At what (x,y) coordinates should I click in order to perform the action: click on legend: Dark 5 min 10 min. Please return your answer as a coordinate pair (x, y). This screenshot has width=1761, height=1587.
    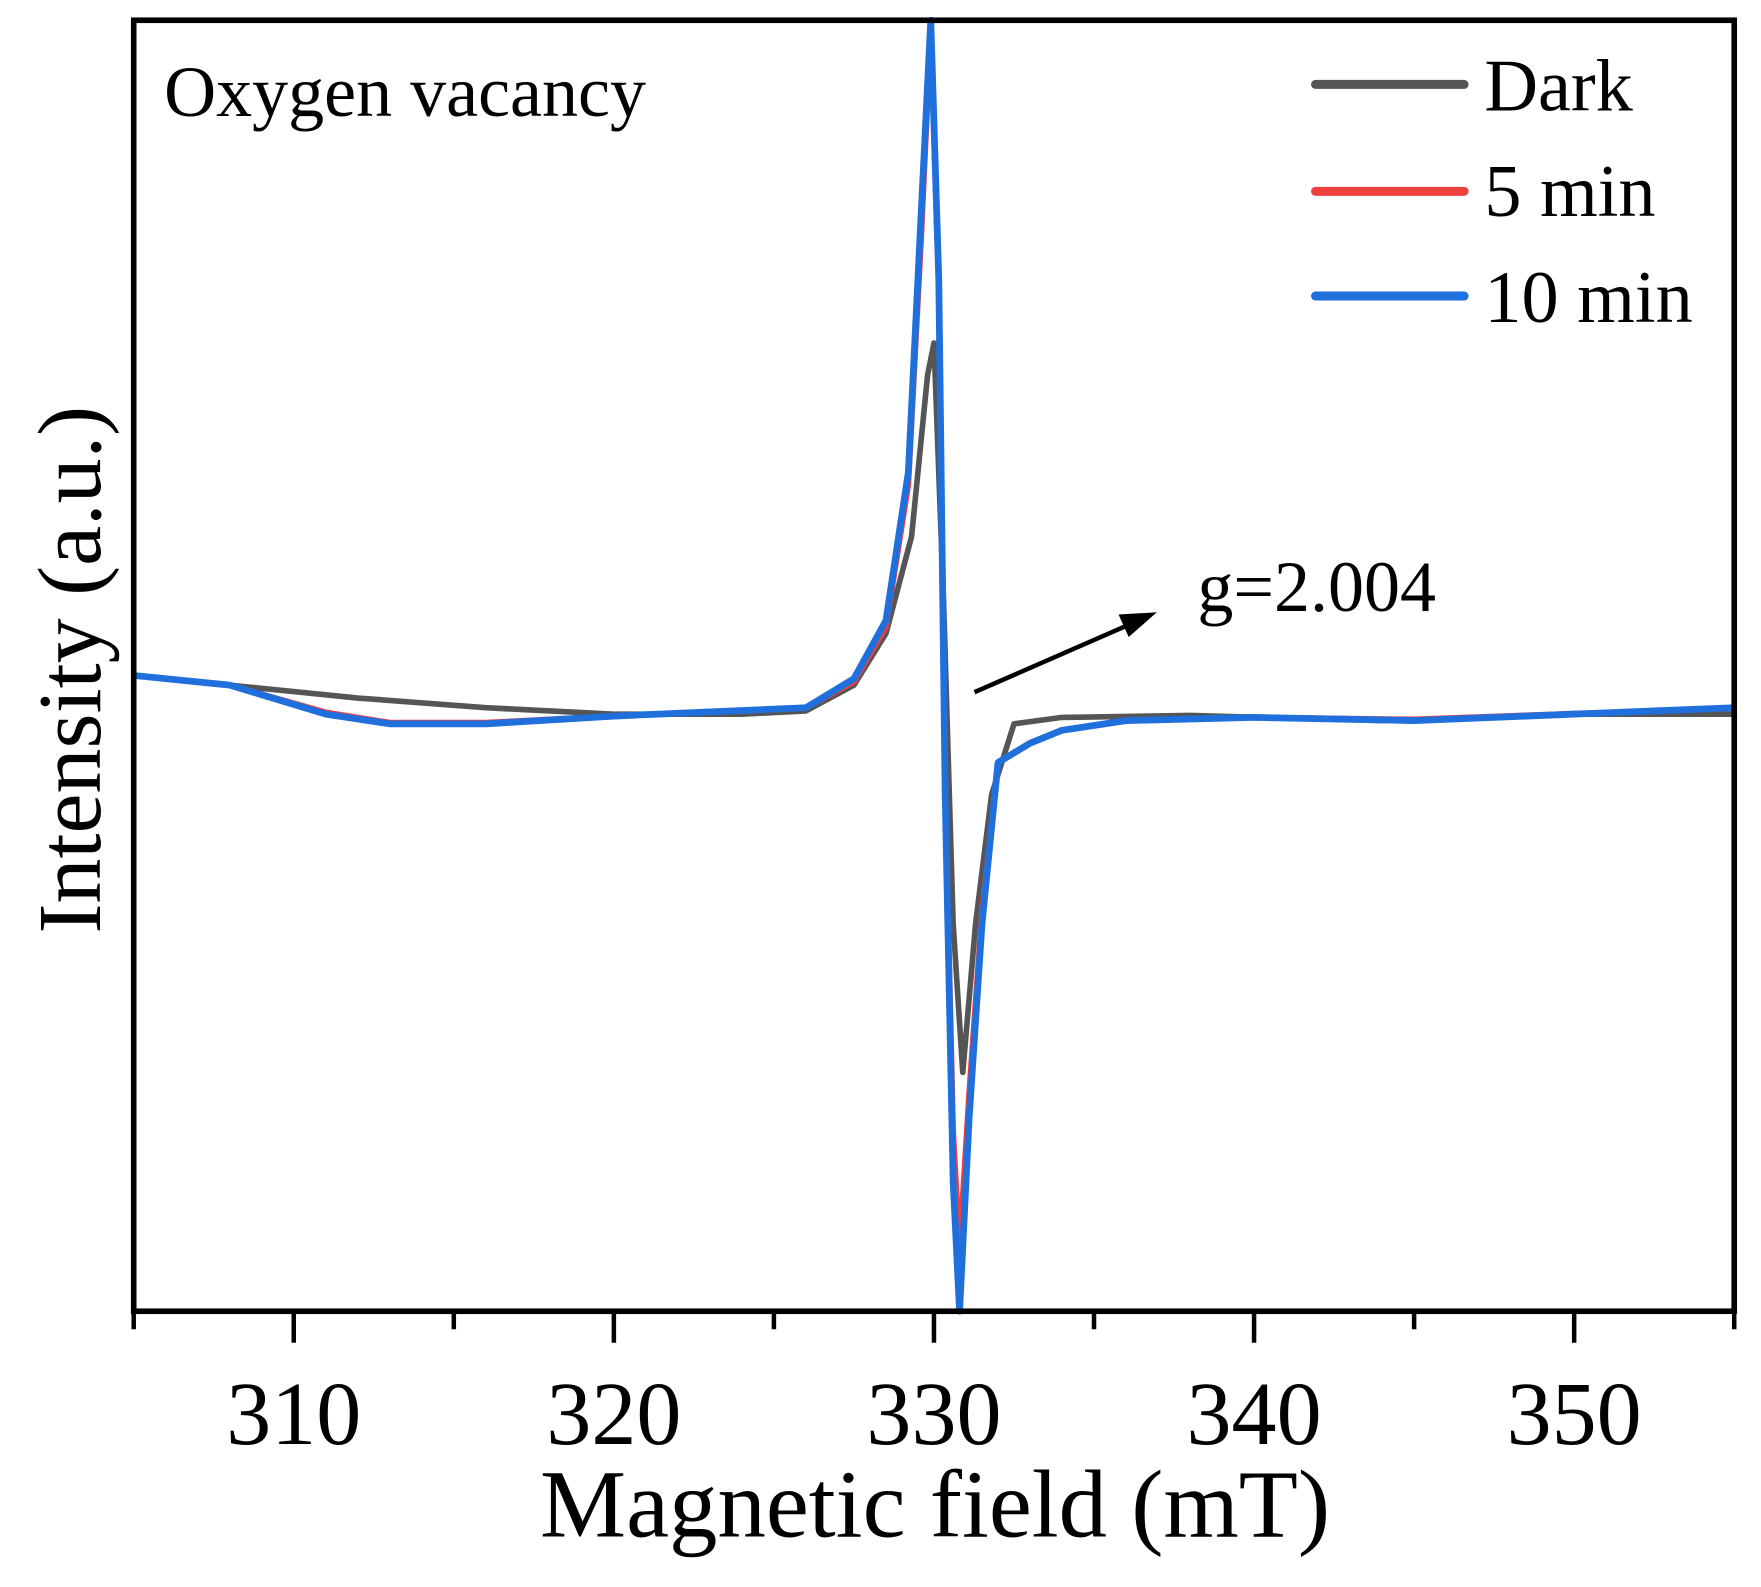
    Looking at the image, I should click on (1502, 192).